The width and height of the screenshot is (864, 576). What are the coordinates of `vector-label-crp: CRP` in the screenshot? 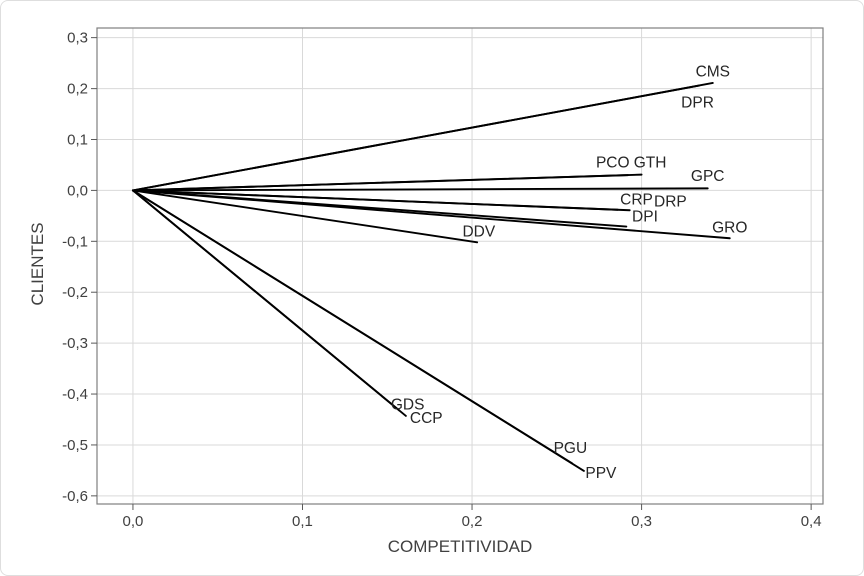 It's located at (636, 200).